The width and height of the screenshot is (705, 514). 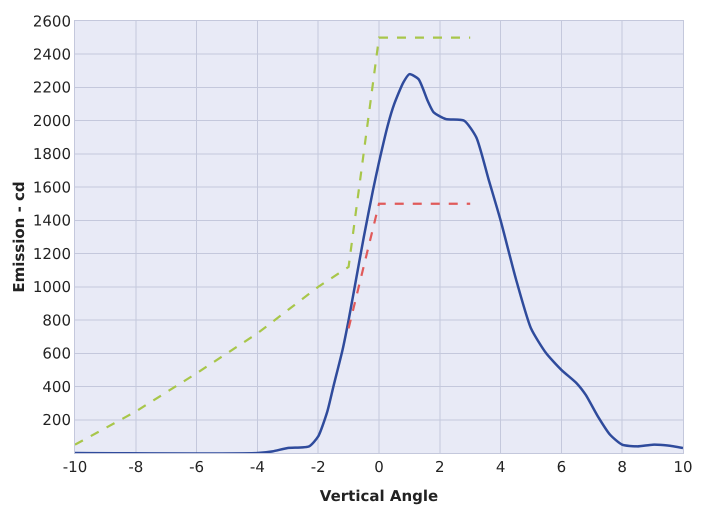 What do you see at coordinates (379, 496) in the screenshot?
I see `x-axis-title: Vertical Angle` at bounding box center [379, 496].